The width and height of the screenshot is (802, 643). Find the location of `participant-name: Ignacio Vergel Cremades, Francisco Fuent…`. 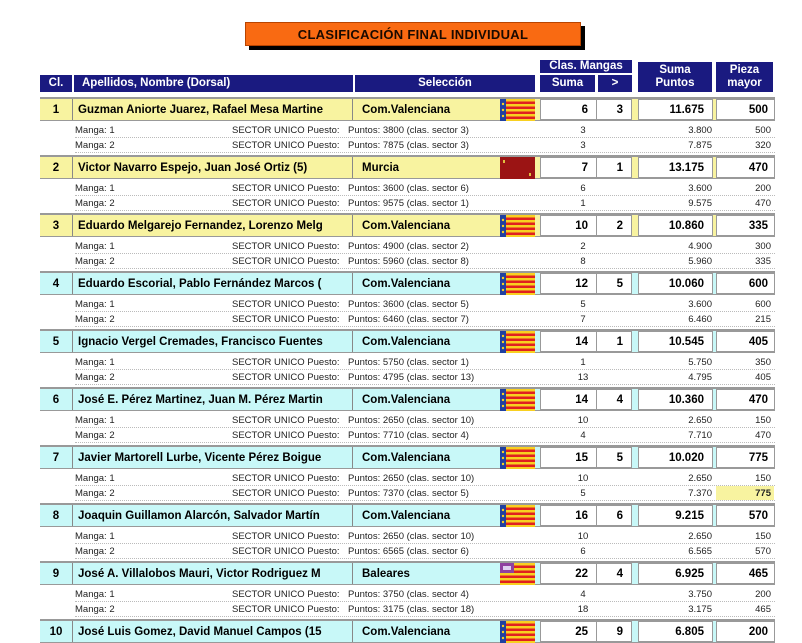

participant-name: Ignacio Vergel Cremades, Francisco Fuent… is located at coordinates (213, 341).